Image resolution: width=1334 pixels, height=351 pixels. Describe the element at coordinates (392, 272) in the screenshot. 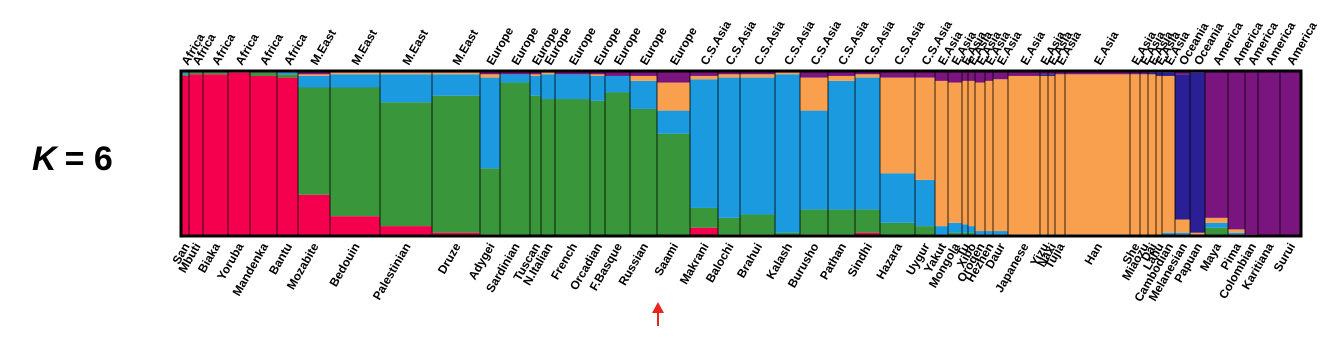

I see `population-label: Palestinian` at that location.